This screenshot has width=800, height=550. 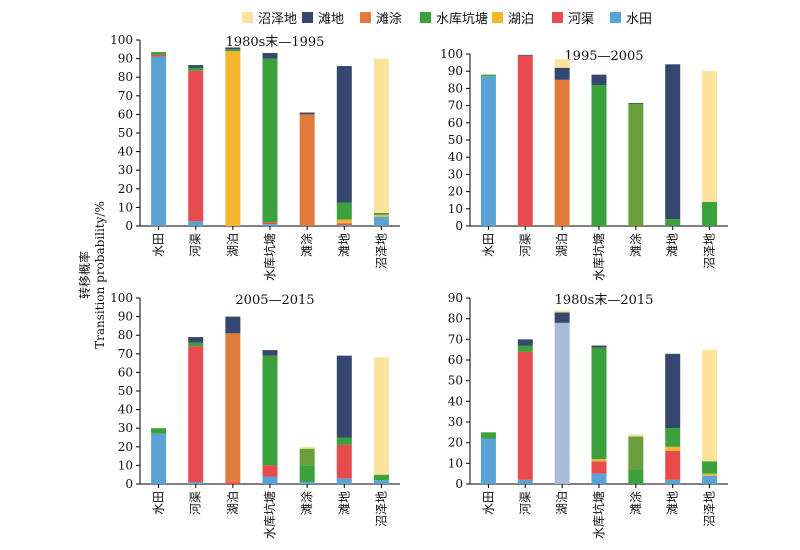 I want to click on legend-item: 湖泊, so click(x=513, y=17).